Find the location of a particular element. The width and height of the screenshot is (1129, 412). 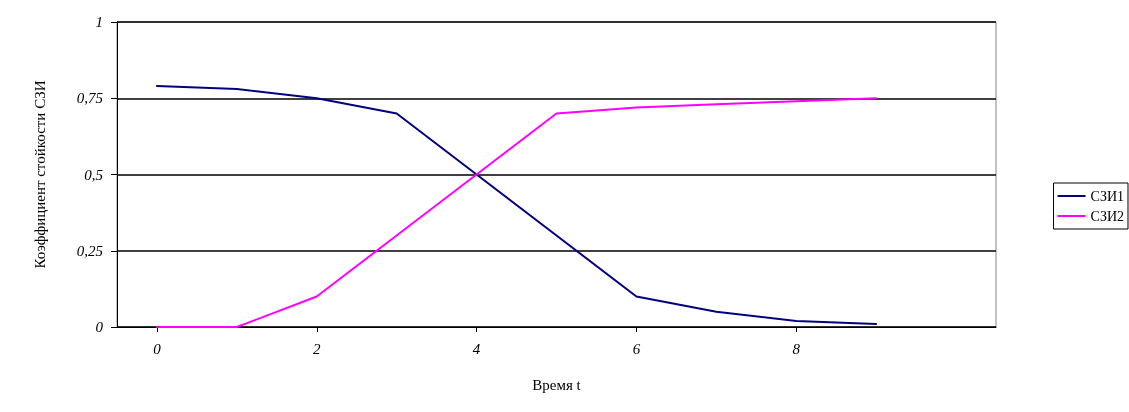

x-tick-label: 0 is located at coordinates (157, 348).